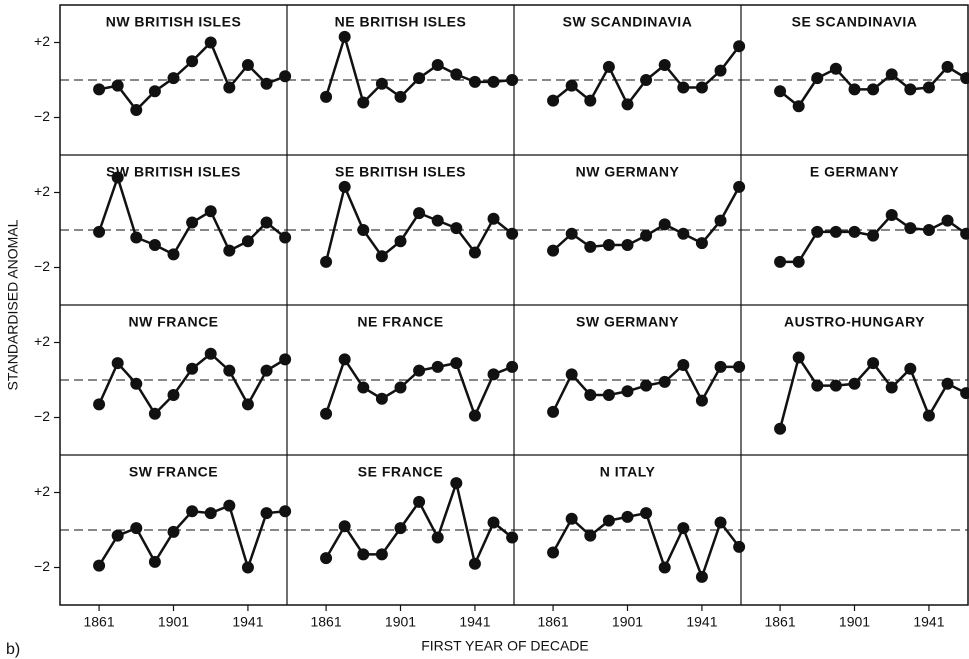 The image size is (969, 659). Describe the element at coordinates (701, 622) in the screenshot. I see `x-tick-label: 1941` at that location.